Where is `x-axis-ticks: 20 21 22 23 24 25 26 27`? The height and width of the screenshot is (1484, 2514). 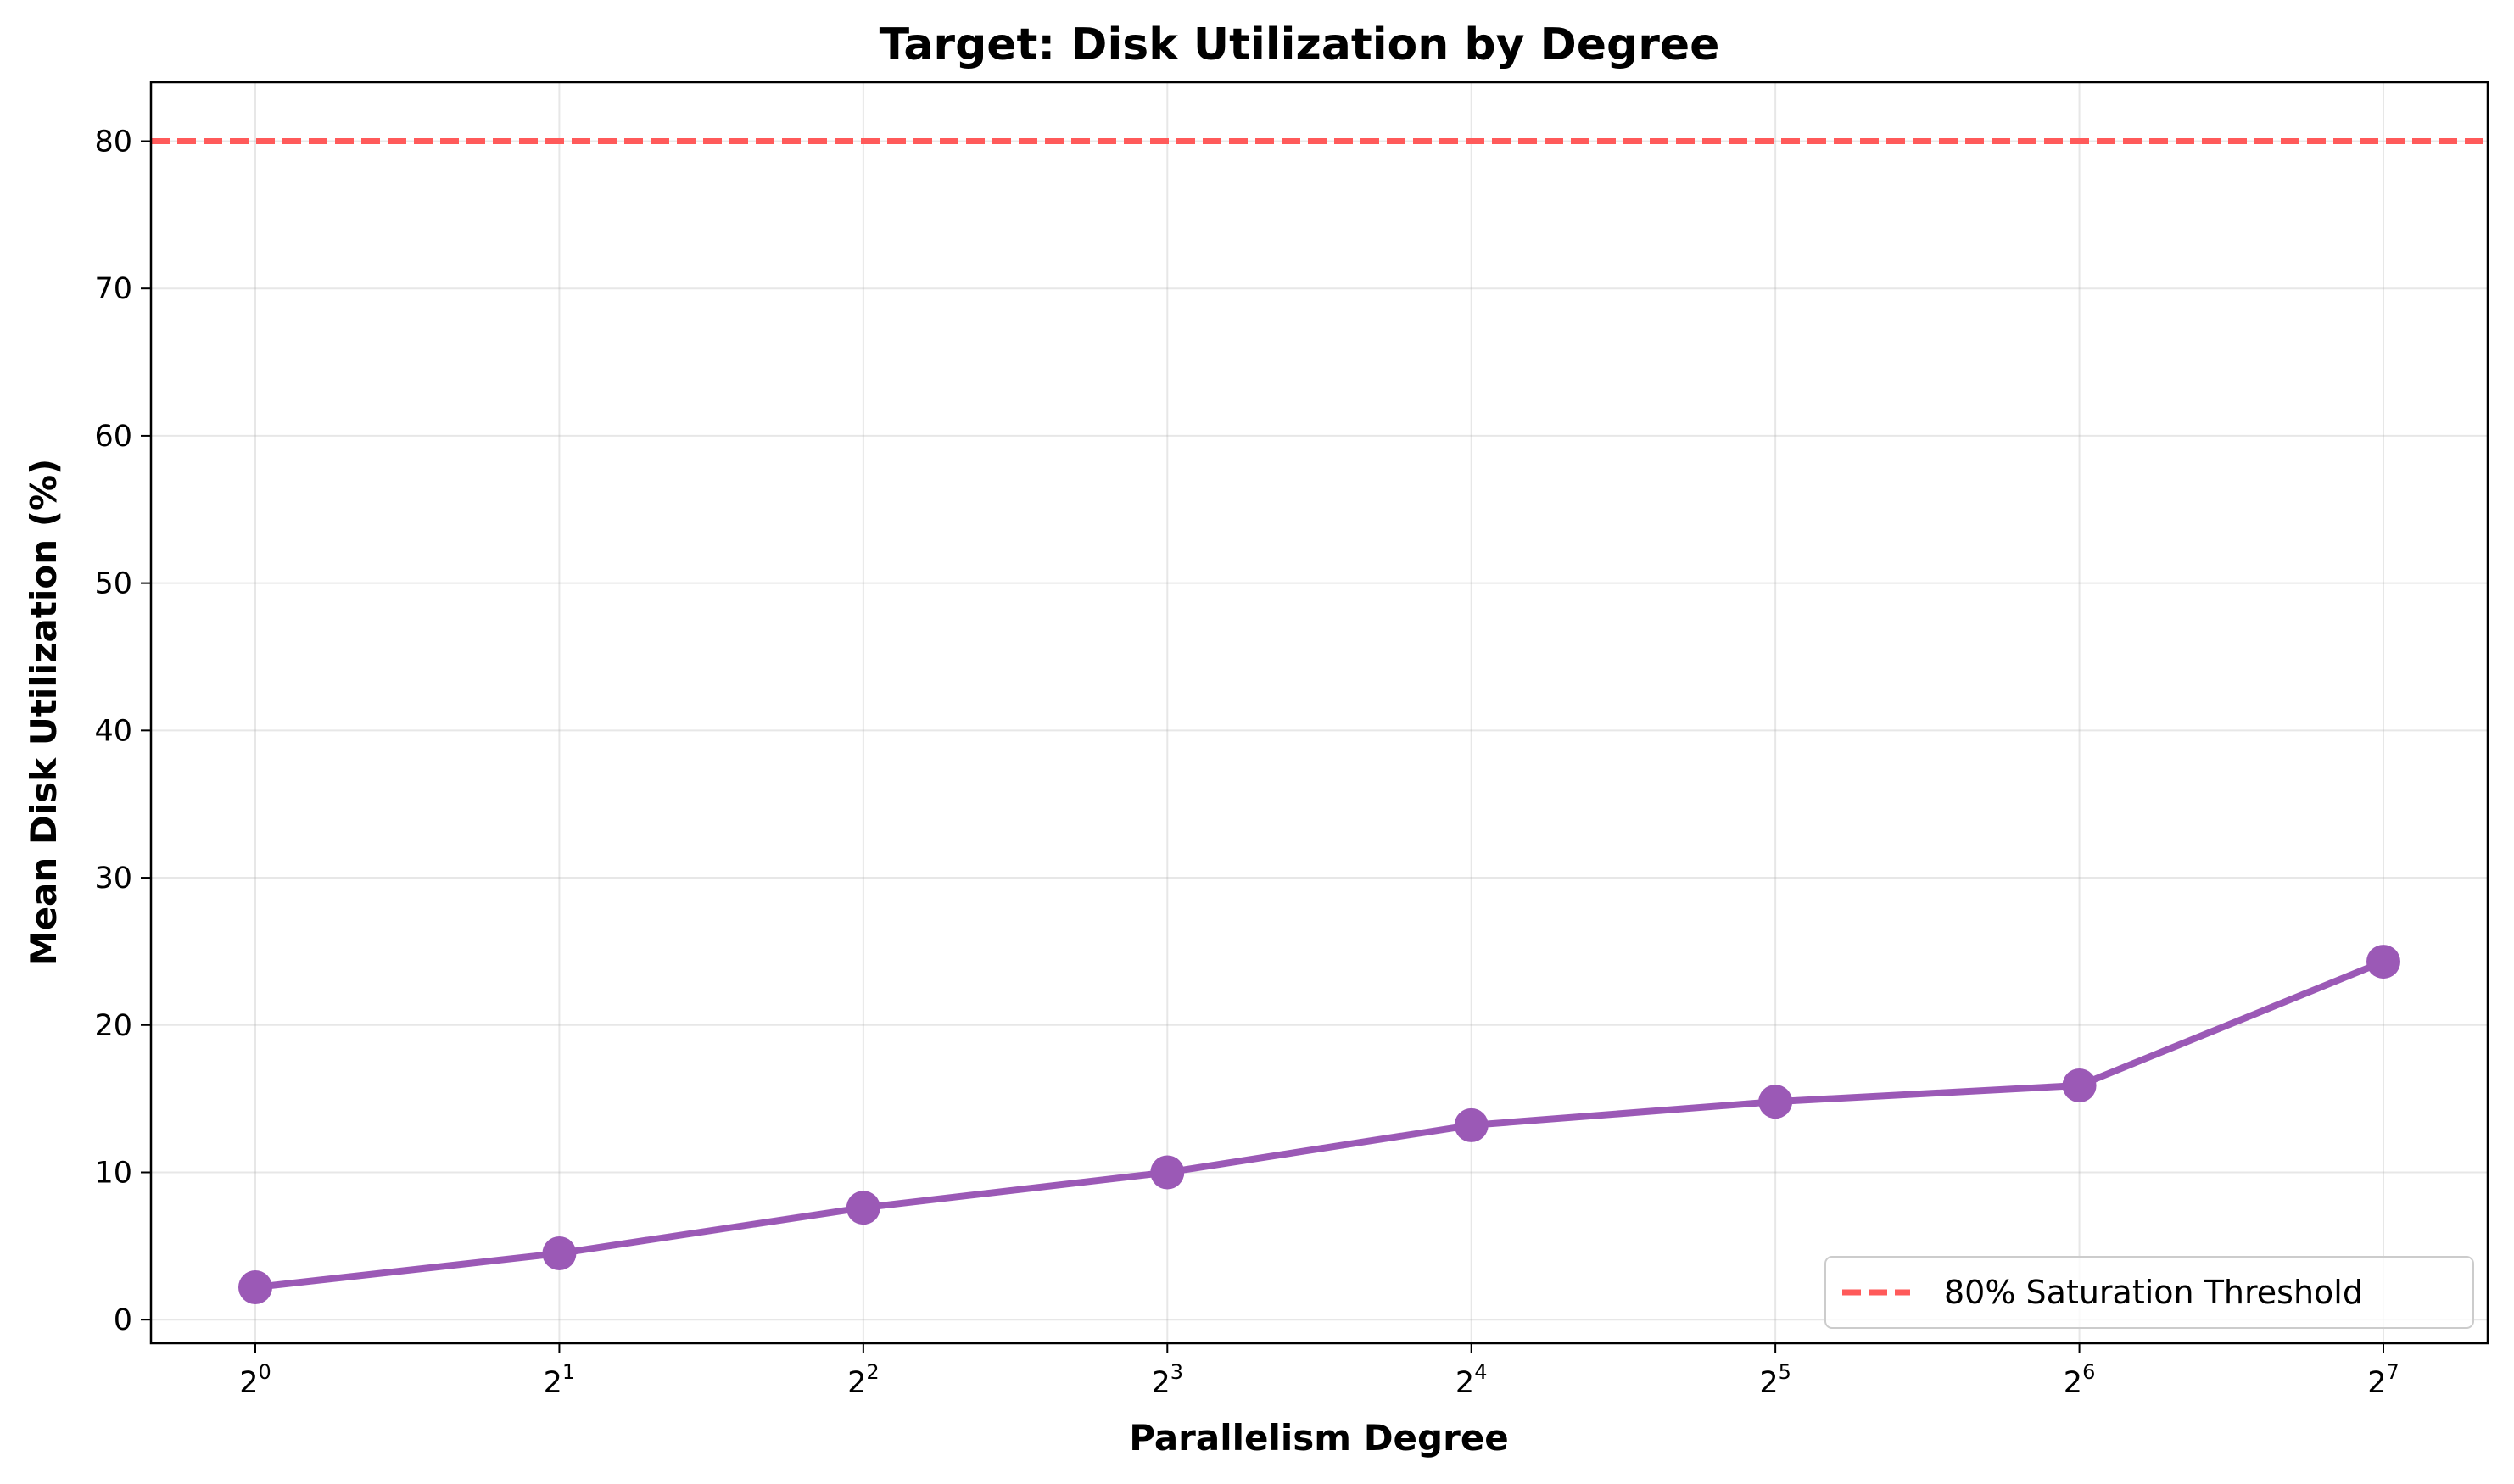 x-axis-ticks: 20 21 22 23 24 25 26 27 is located at coordinates (1319, 1371).